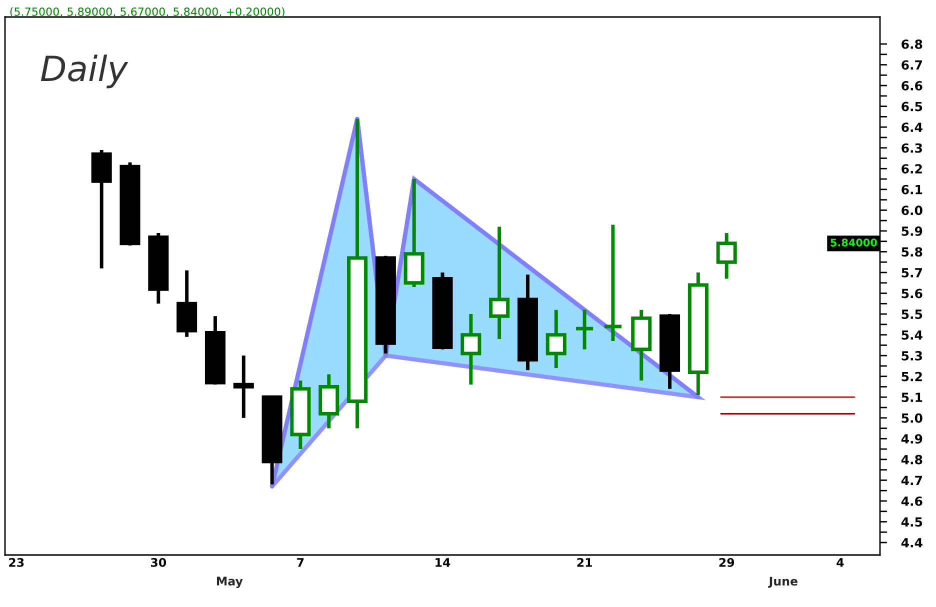 This screenshot has height=607, width=936. What do you see at coordinates (912, 44) in the screenshot?
I see `y-tick-label: 6.8` at bounding box center [912, 44].